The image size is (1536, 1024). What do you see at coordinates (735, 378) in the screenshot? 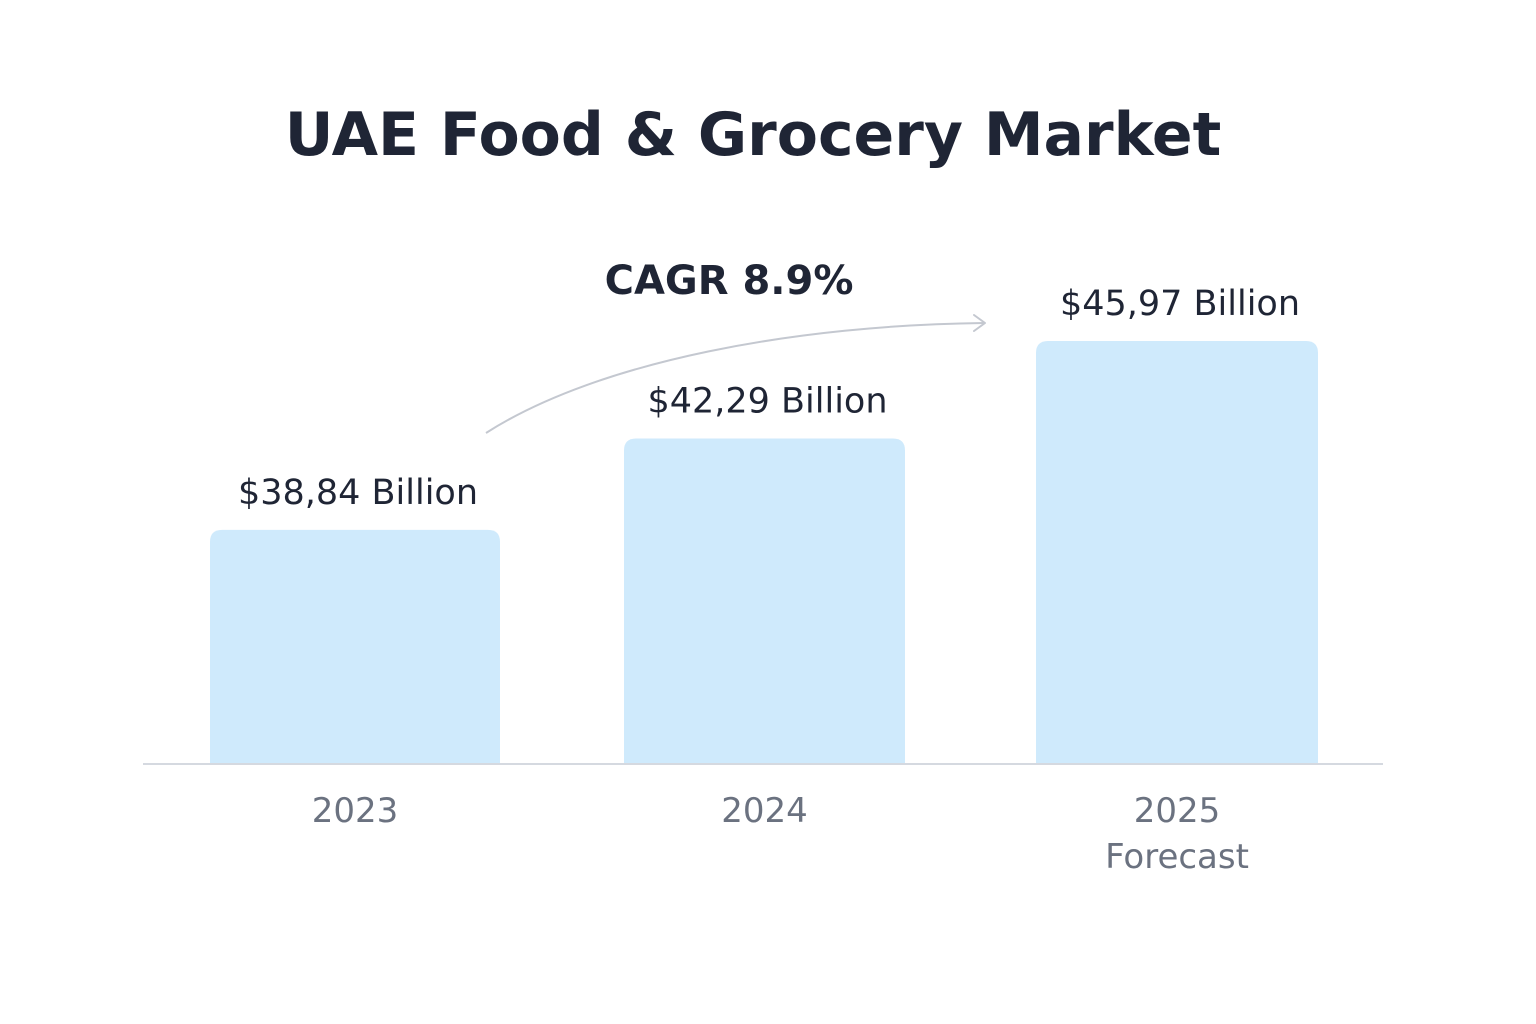
I see `cagr-arrow-line` at bounding box center [735, 378].